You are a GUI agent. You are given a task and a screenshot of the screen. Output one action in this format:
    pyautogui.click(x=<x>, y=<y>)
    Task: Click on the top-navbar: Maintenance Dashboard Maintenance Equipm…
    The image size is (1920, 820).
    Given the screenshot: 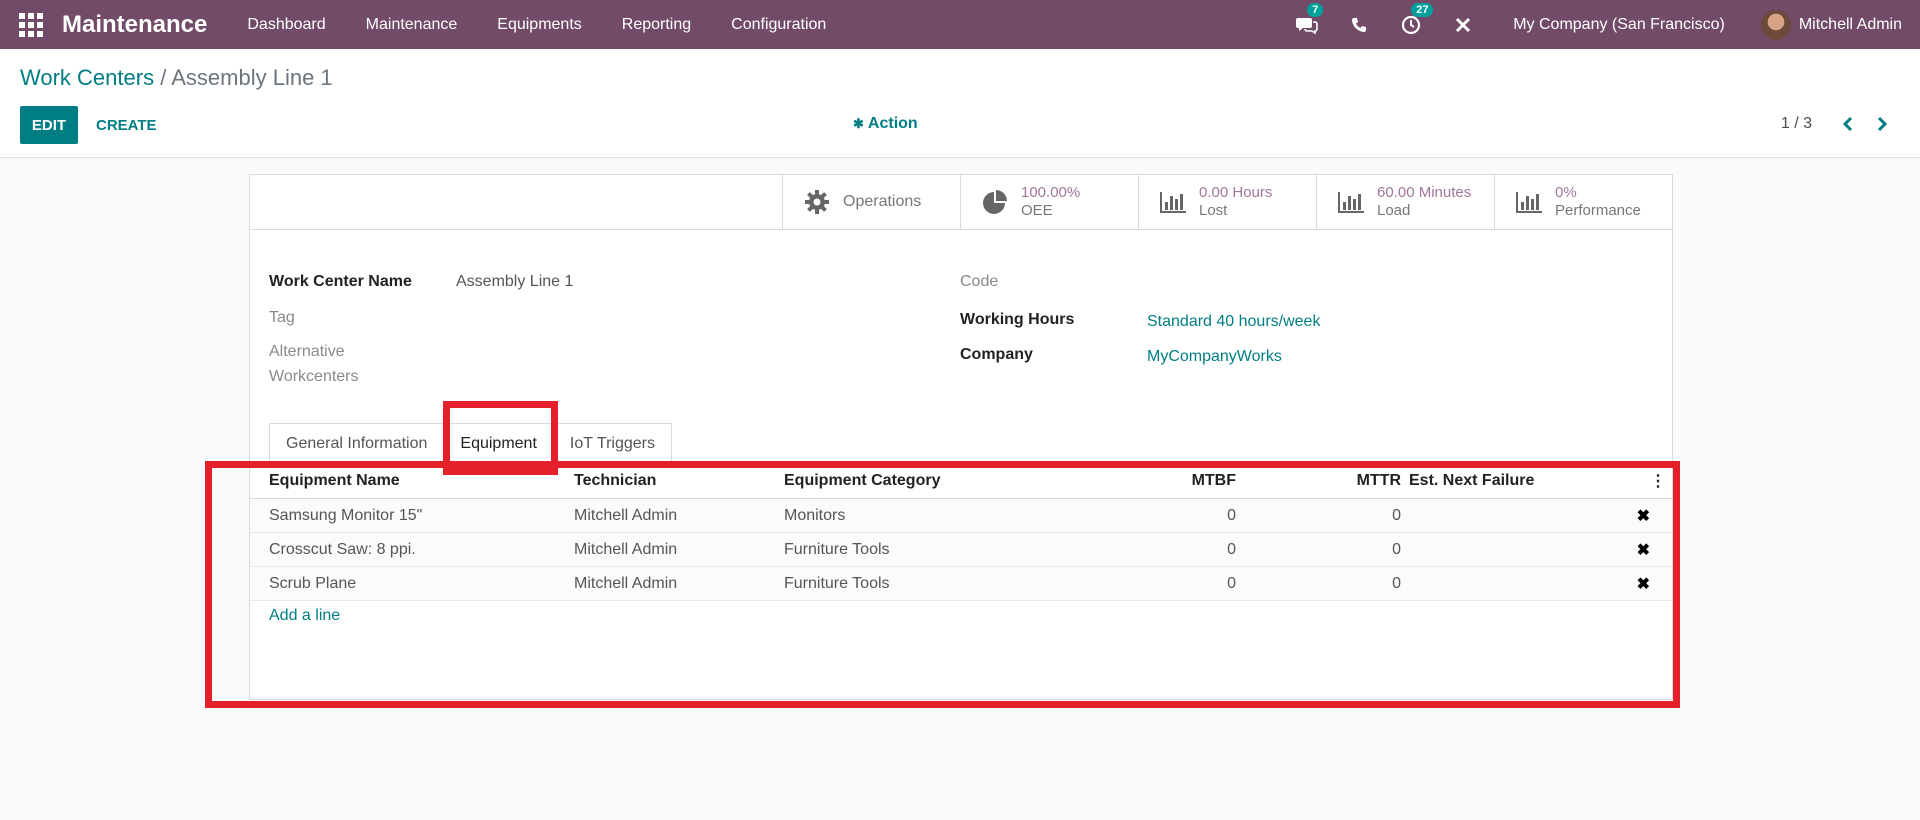 What is the action you would take?
    pyautogui.click(x=960, y=24)
    